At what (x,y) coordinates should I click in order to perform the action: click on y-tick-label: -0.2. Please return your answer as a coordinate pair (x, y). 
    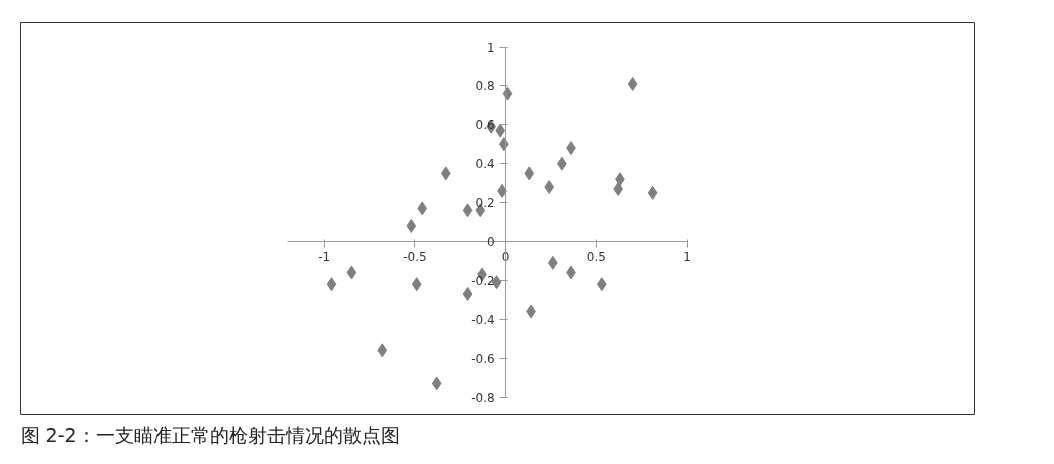
    Looking at the image, I should click on (483, 280).